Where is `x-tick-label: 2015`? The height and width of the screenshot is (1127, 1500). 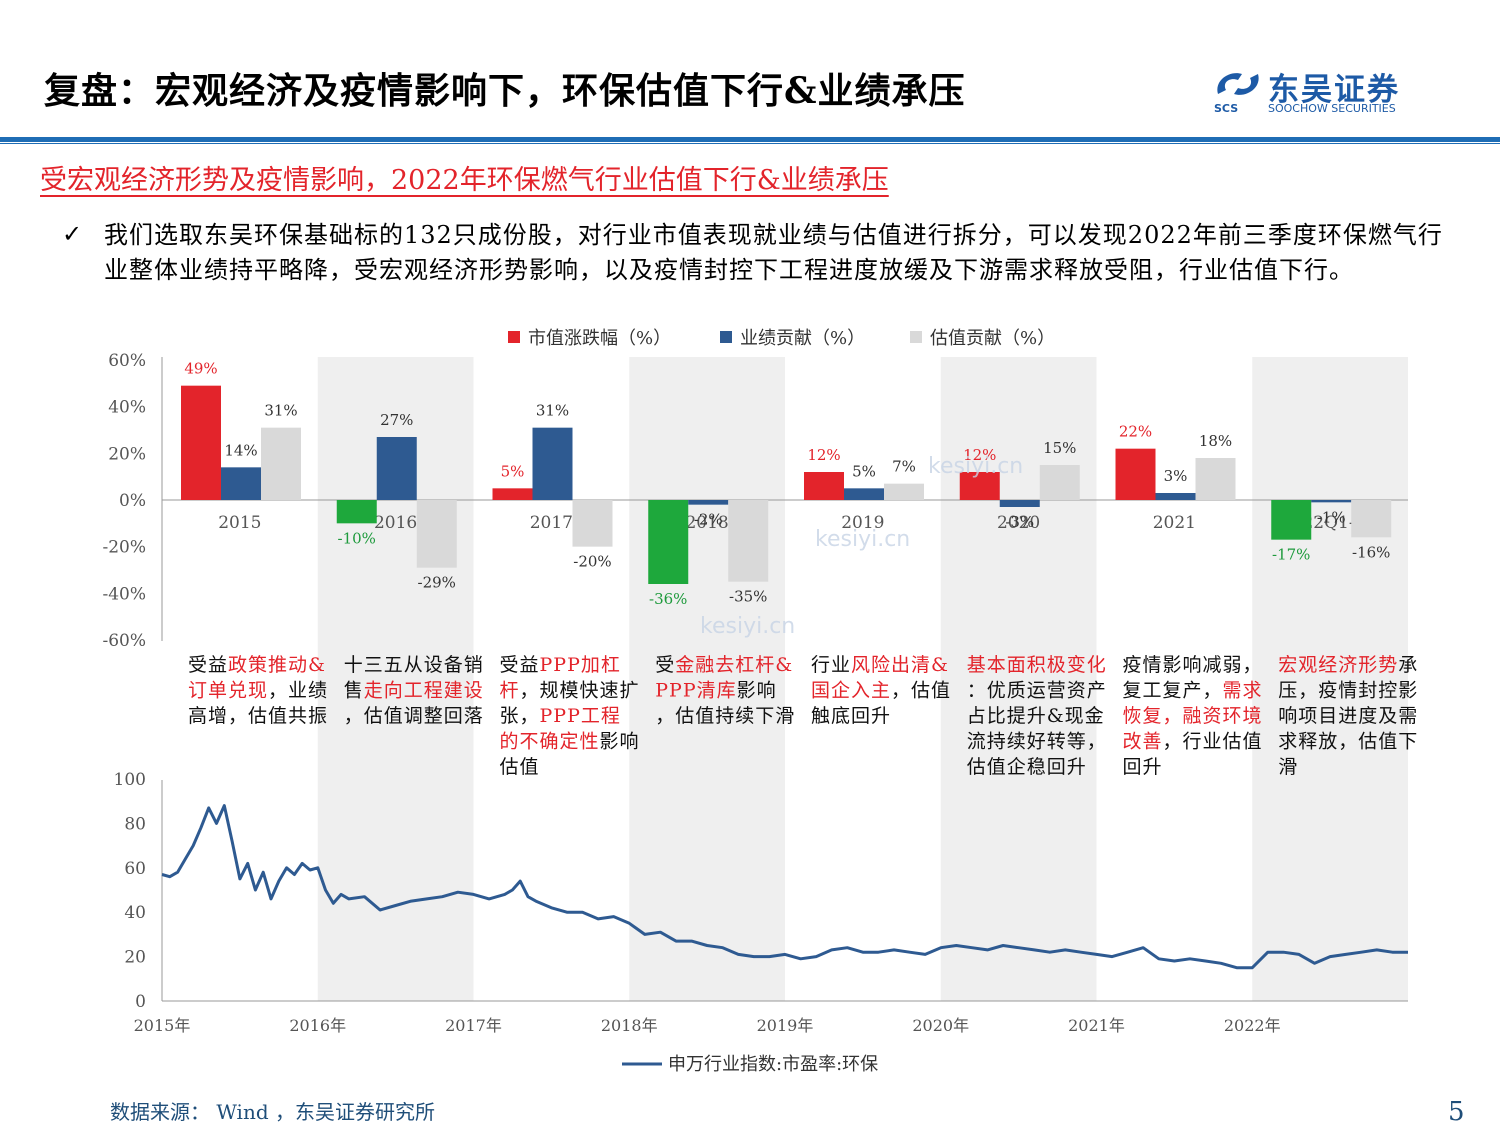
x-tick-label: 2015 is located at coordinates (239, 523).